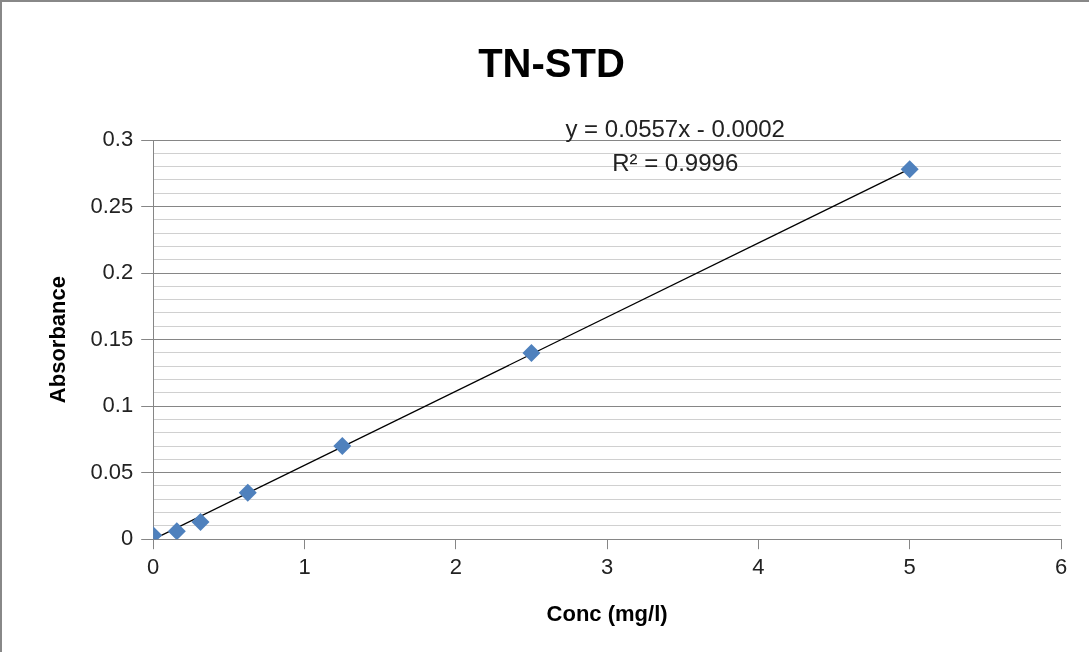 This screenshot has height=652, width=1089. I want to click on x-axis-title: Conc (mg/l), so click(607, 613).